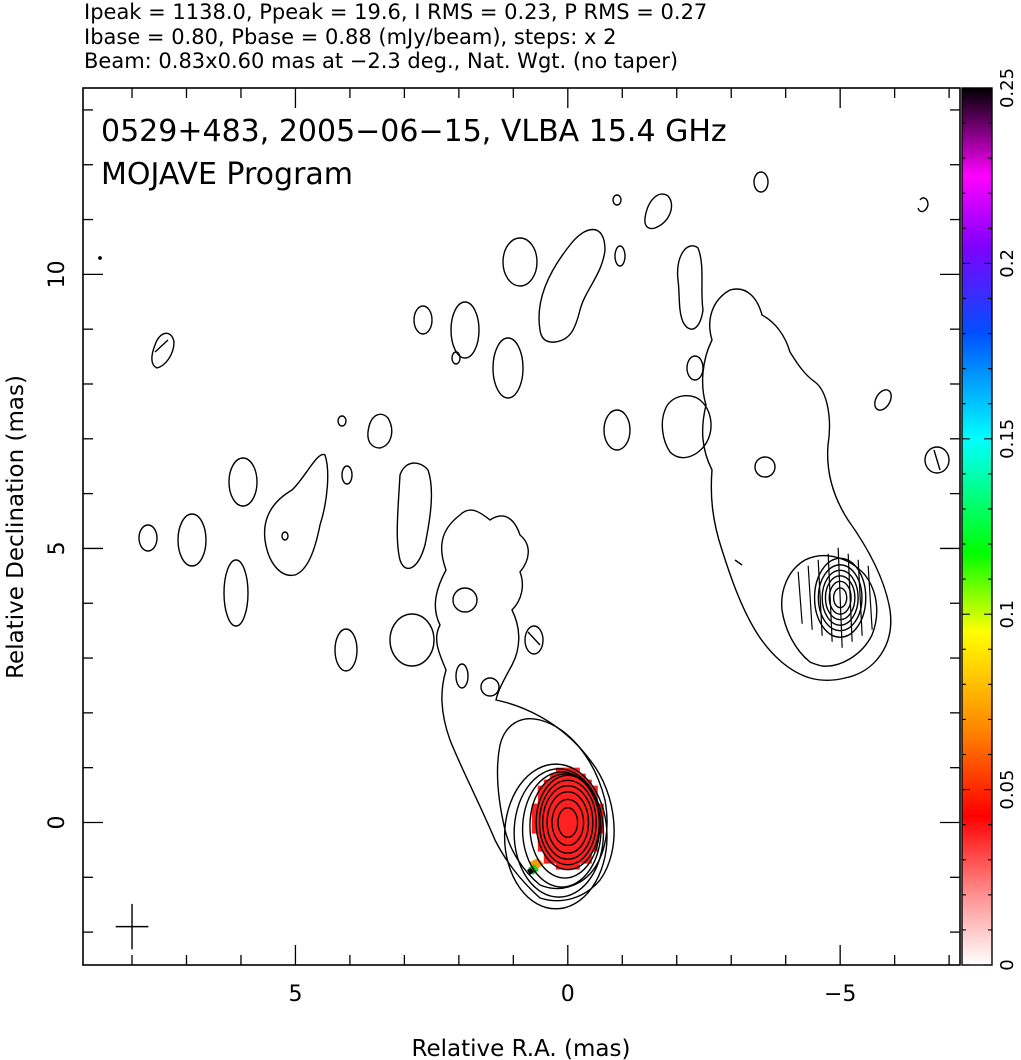 Image resolution: width=1021 pixels, height=1060 pixels. Describe the element at coordinates (295, 994) in the screenshot. I see `x-tick-label: 5` at that location.